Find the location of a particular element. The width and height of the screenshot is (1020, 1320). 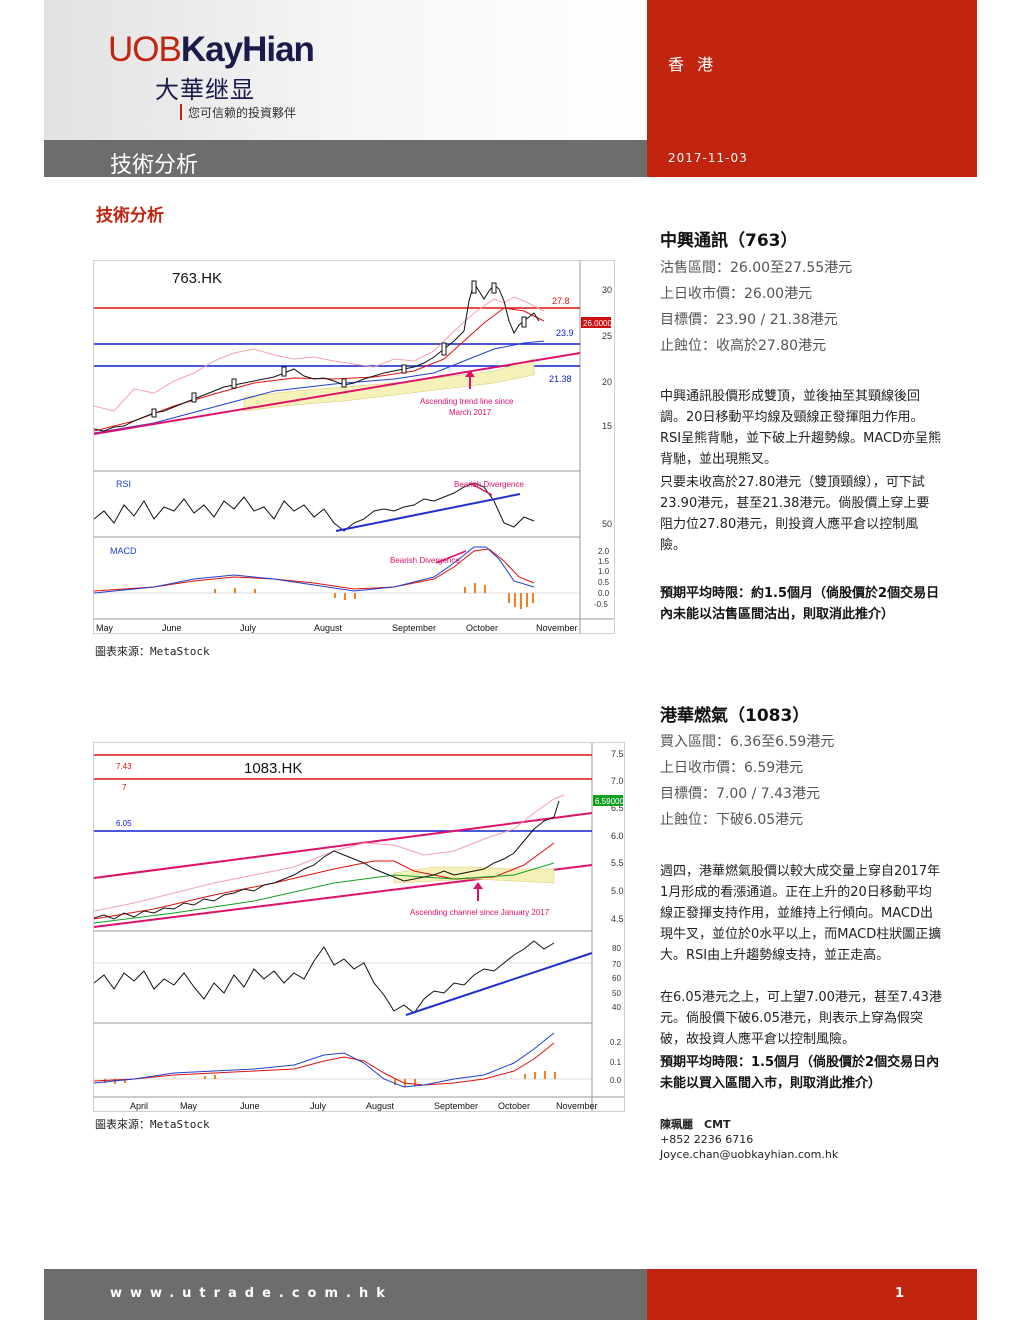

annotation-rsi-divergence: Bearish Divergence is located at coordinates (489, 484).